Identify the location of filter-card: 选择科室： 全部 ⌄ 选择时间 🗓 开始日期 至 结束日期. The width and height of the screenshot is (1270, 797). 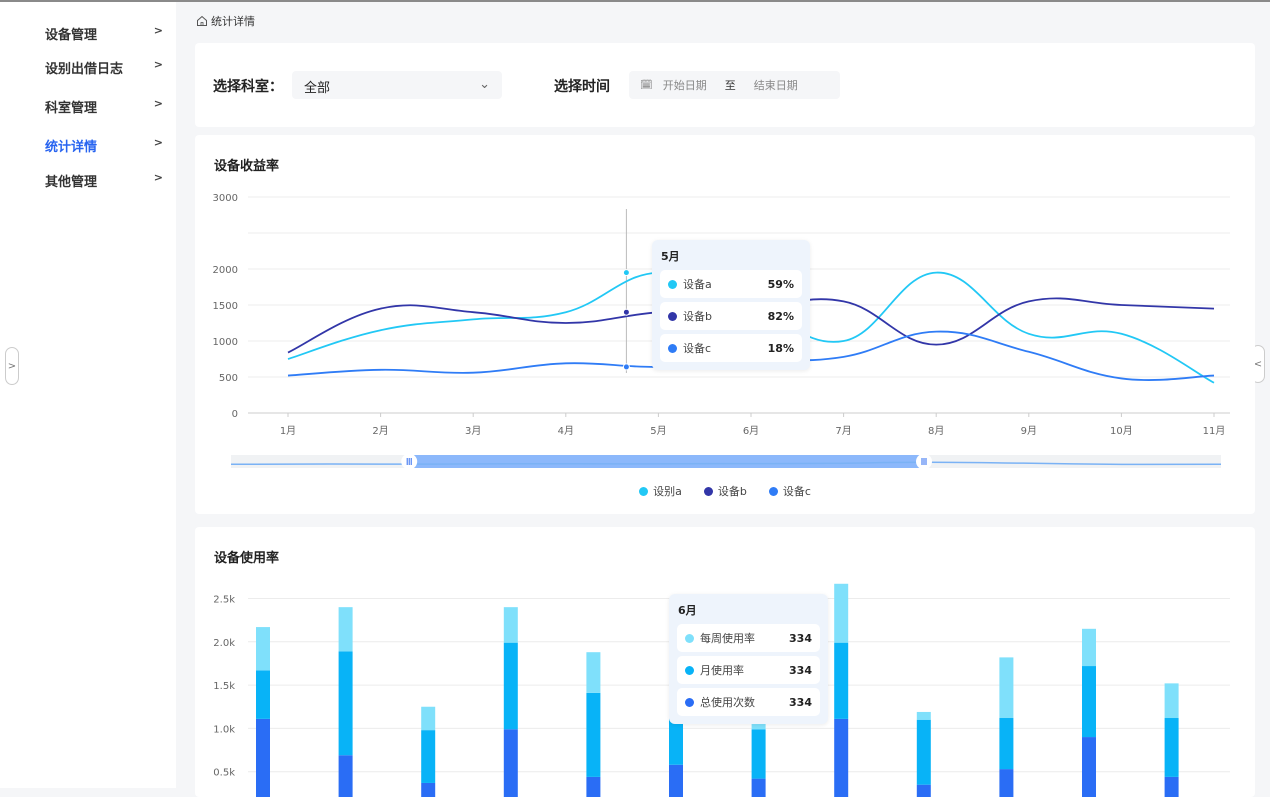
(725, 85).